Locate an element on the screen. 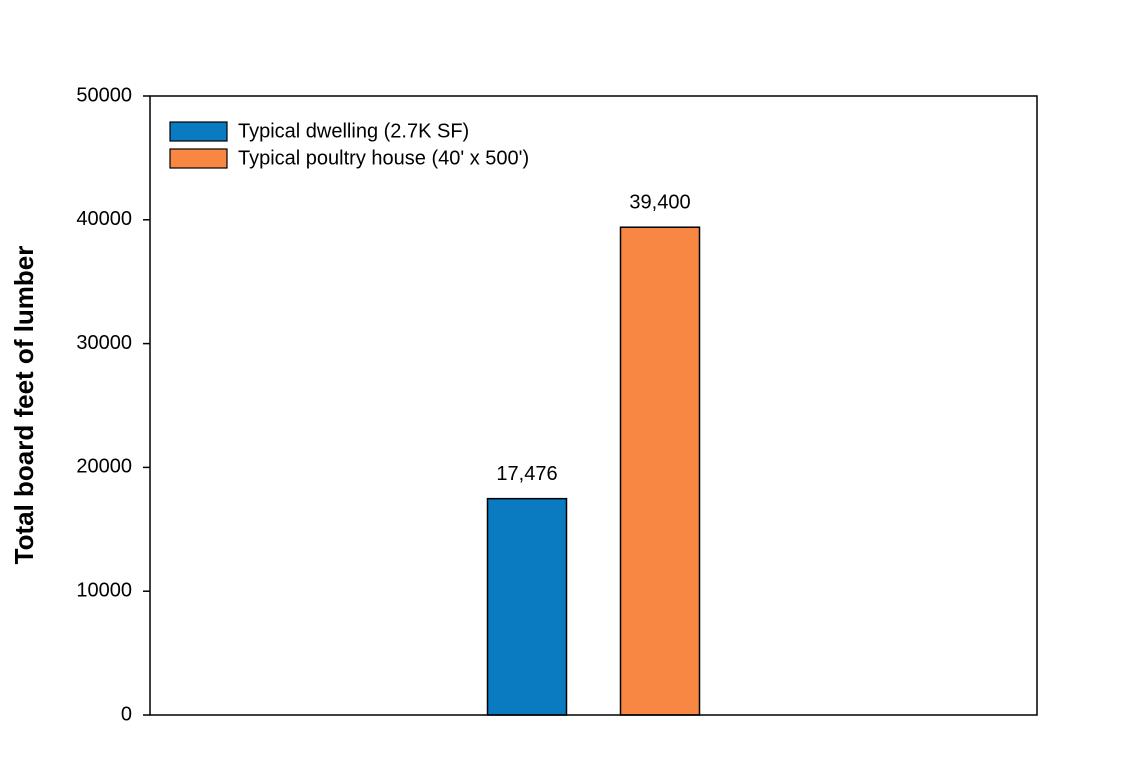 This screenshot has height=768, width=1122. y-tick-label: 50000 is located at coordinates (104, 95).